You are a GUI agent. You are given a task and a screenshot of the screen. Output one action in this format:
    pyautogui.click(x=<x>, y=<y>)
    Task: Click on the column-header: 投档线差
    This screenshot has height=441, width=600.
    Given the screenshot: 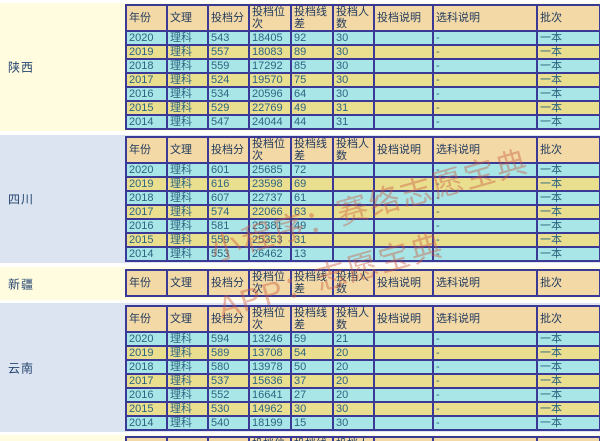 What is the action you would take?
    pyautogui.click(x=312, y=438)
    